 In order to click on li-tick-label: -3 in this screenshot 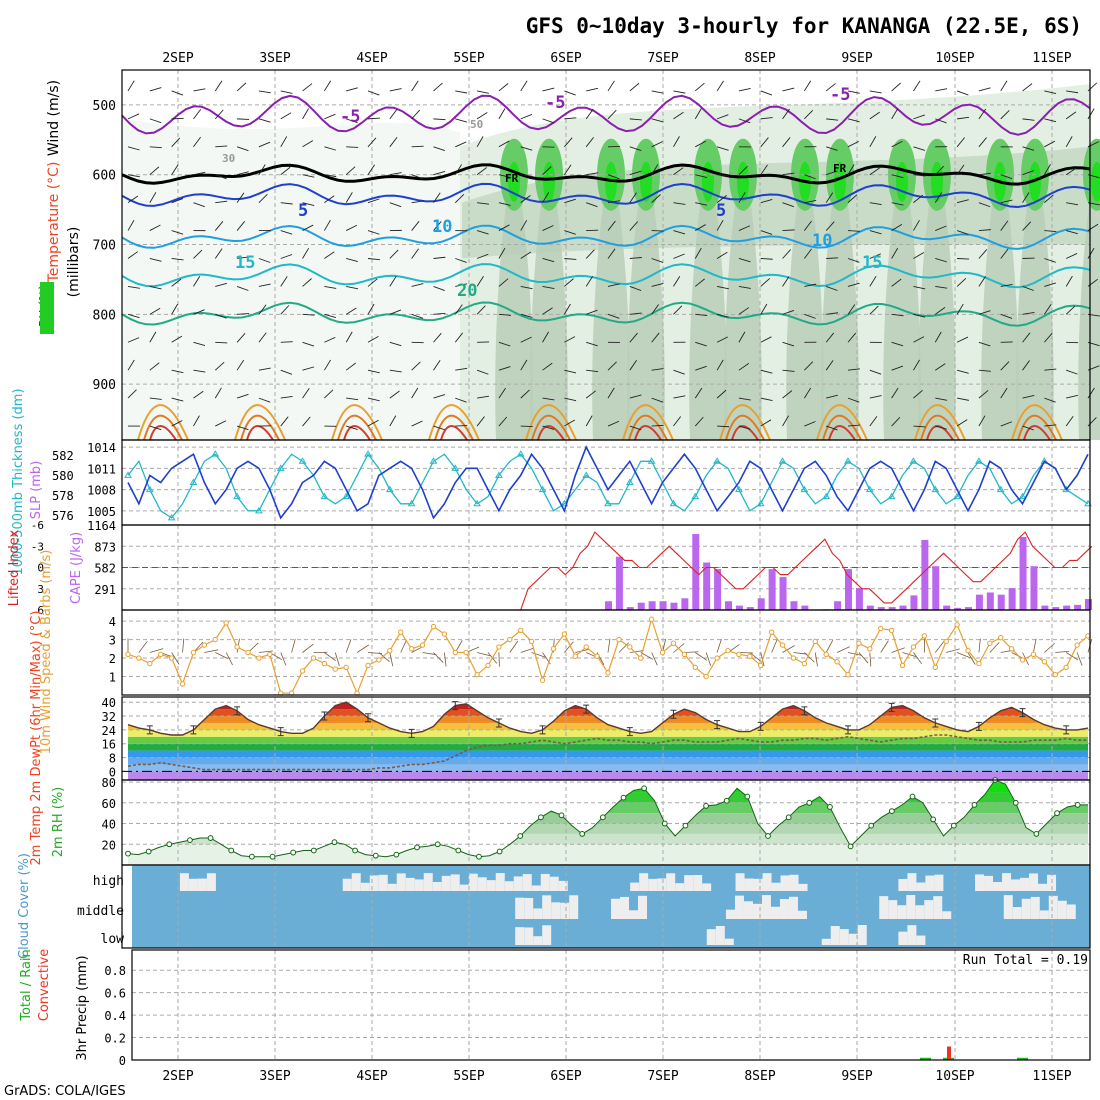, I will do `click(37, 546)`.